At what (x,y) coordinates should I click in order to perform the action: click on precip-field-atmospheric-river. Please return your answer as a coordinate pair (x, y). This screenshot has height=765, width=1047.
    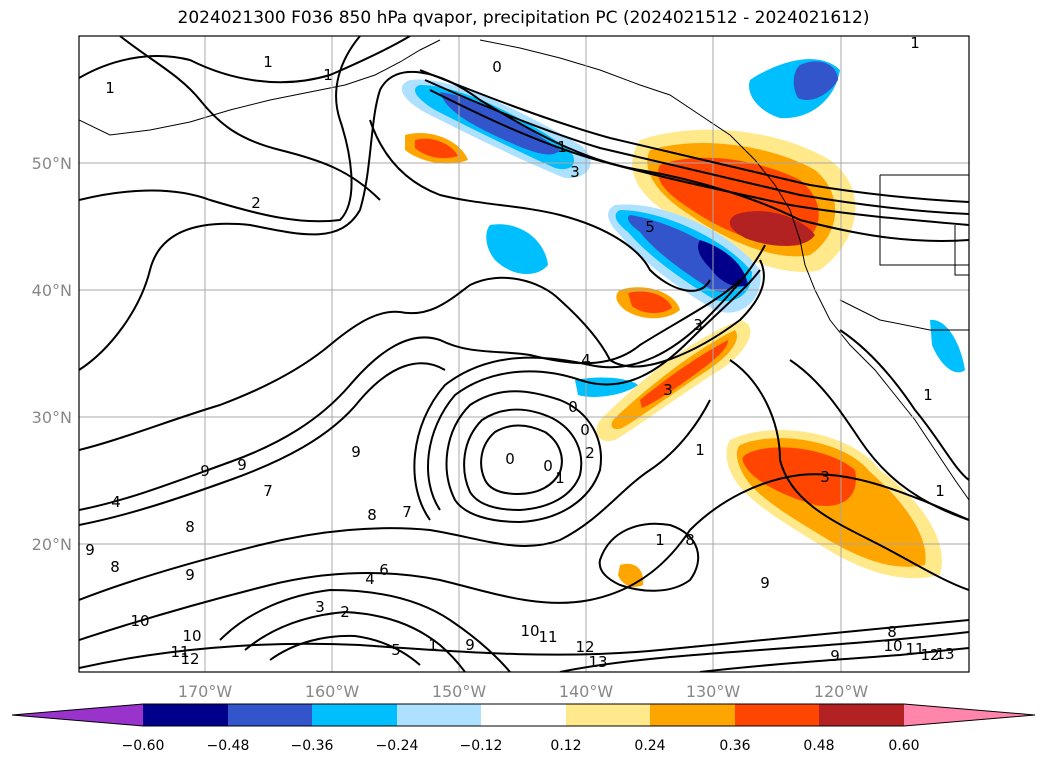
    Looking at the image, I should click on (684, 374).